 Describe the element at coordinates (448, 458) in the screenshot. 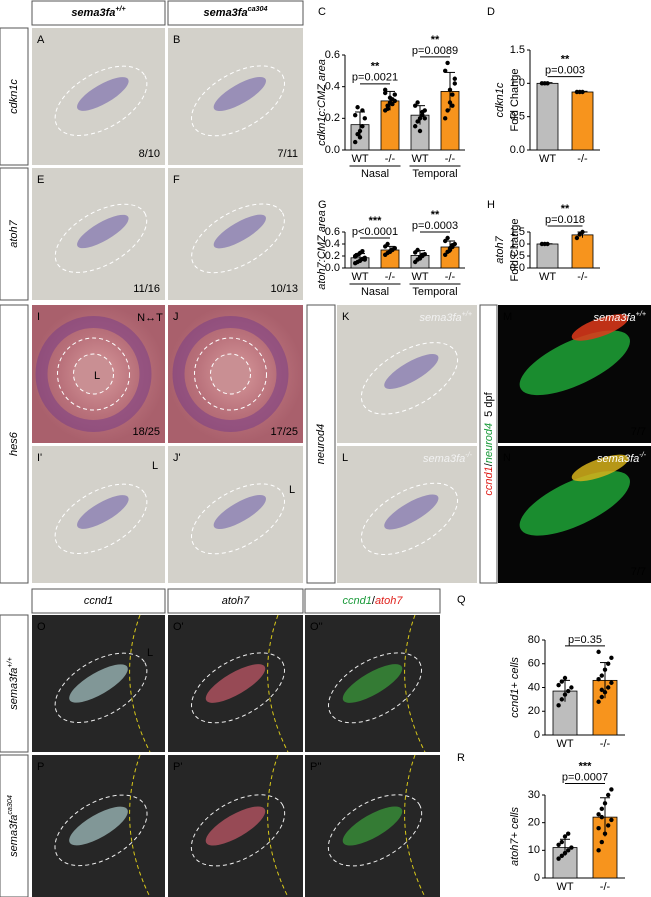

I see `genotype-label: sema3fa-/-` at that location.